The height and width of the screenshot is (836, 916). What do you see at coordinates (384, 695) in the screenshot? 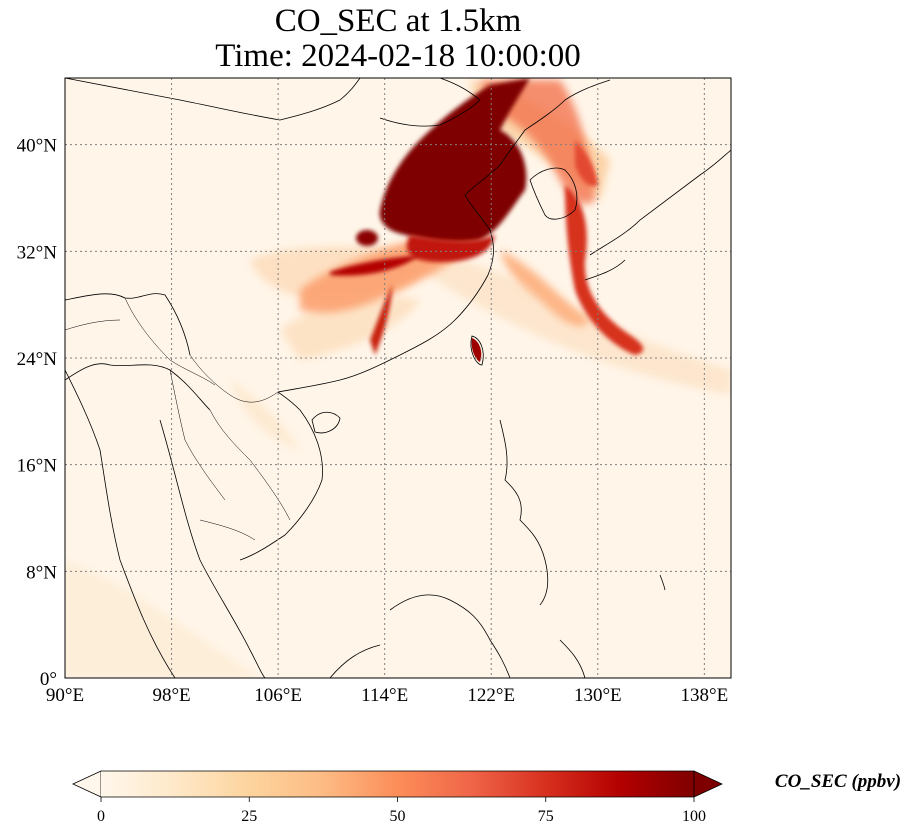
I see `lon-tick-label: 114°E` at bounding box center [384, 695].